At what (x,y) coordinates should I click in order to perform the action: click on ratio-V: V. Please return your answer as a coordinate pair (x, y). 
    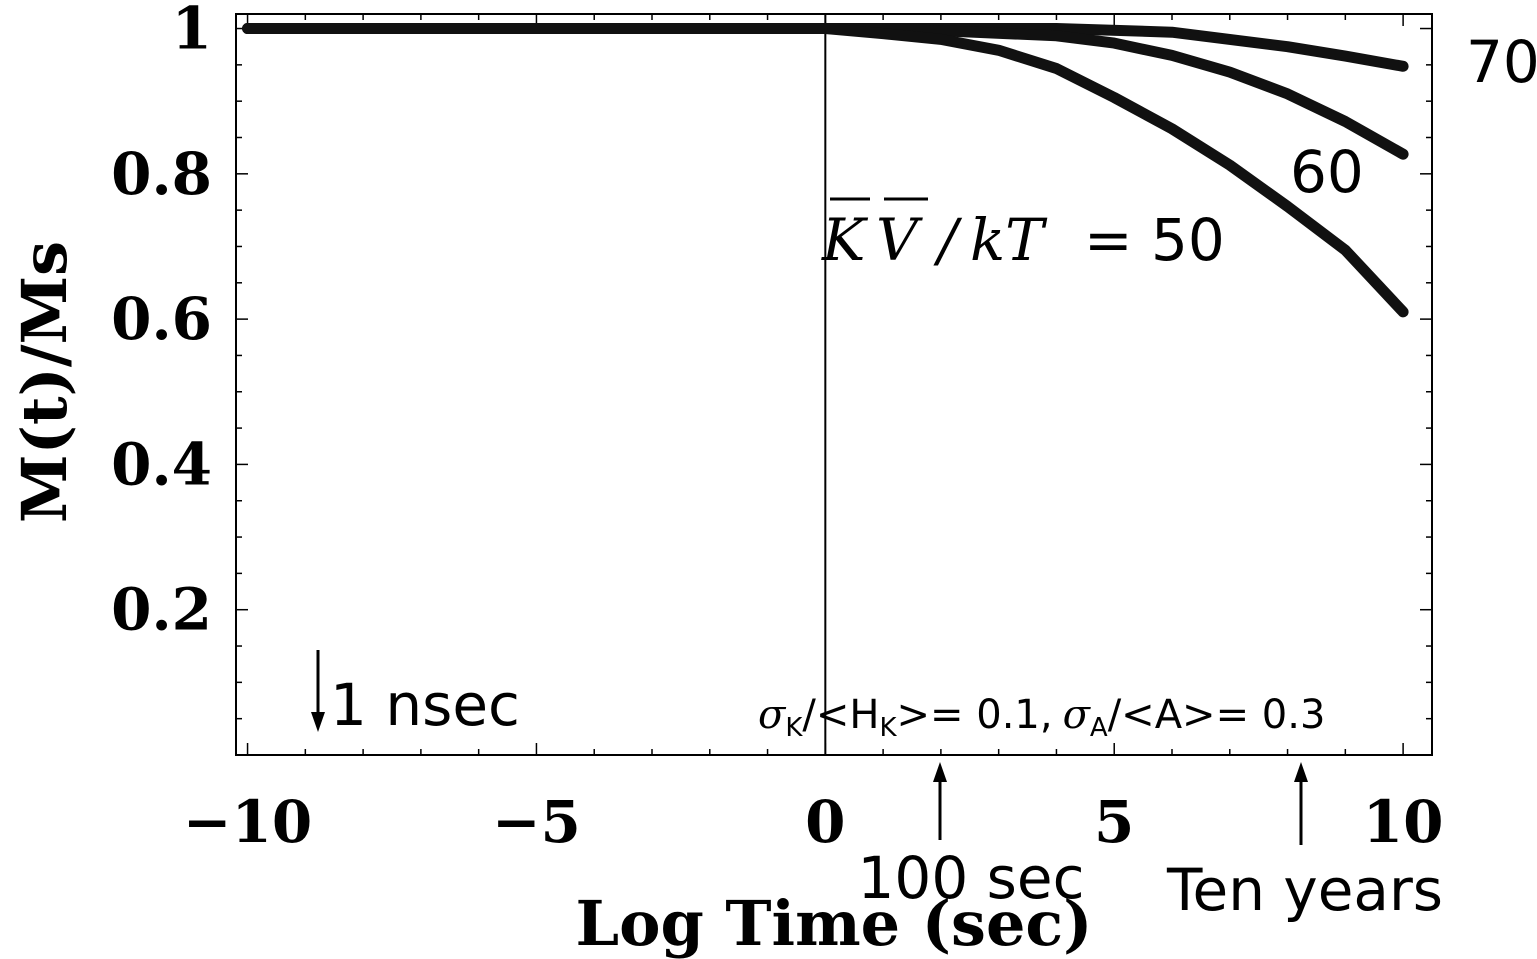
    Looking at the image, I should click on (899, 240).